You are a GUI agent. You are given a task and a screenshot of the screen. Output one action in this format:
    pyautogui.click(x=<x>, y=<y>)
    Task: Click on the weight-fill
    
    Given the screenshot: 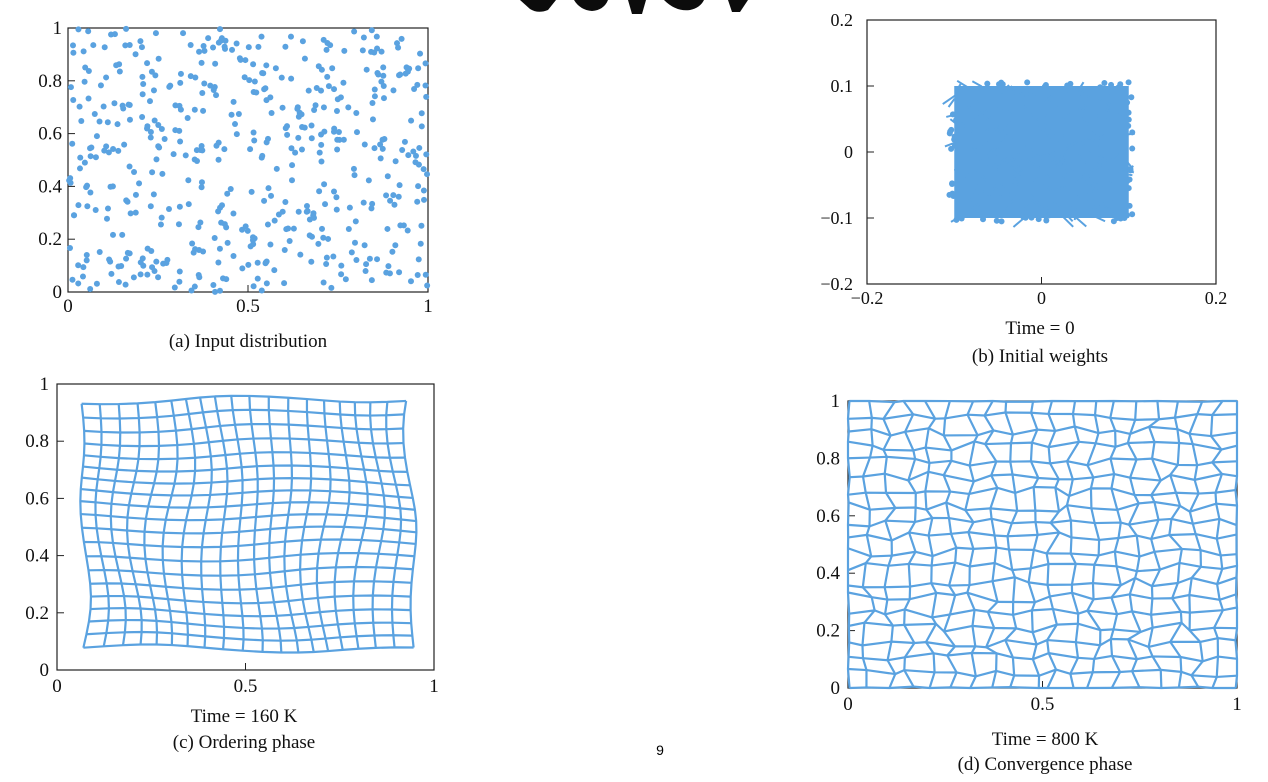 What is the action you would take?
    pyautogui.click(x=1041, y=152)
    